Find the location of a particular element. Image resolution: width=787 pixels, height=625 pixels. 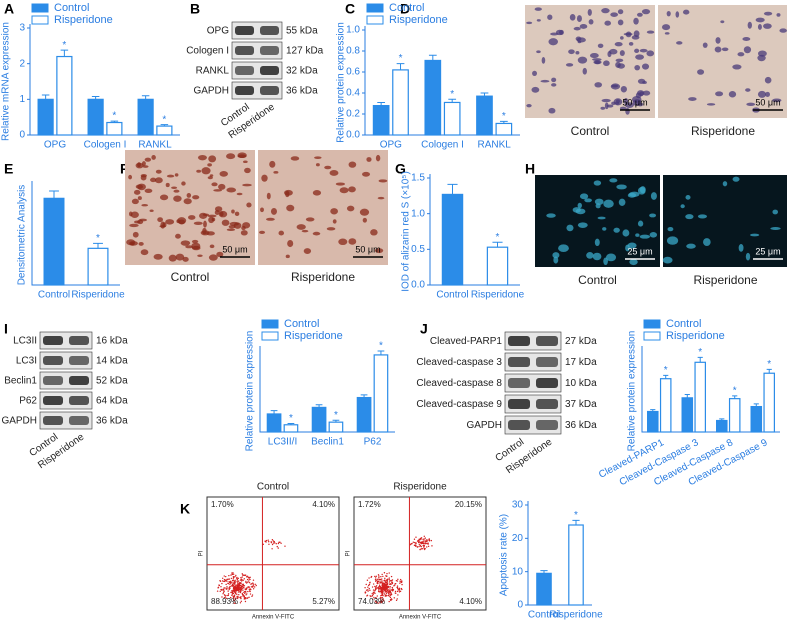

panel-letter: C is located at coordinates (350, 9).